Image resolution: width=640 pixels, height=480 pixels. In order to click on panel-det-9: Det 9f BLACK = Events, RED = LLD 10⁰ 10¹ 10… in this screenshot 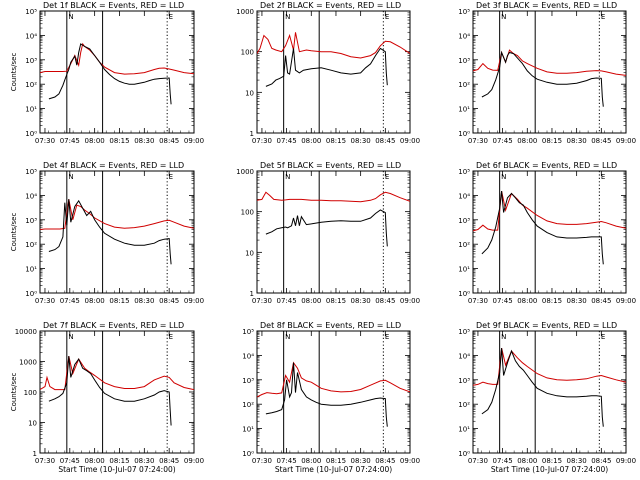, I will do `click(547, 397)`.